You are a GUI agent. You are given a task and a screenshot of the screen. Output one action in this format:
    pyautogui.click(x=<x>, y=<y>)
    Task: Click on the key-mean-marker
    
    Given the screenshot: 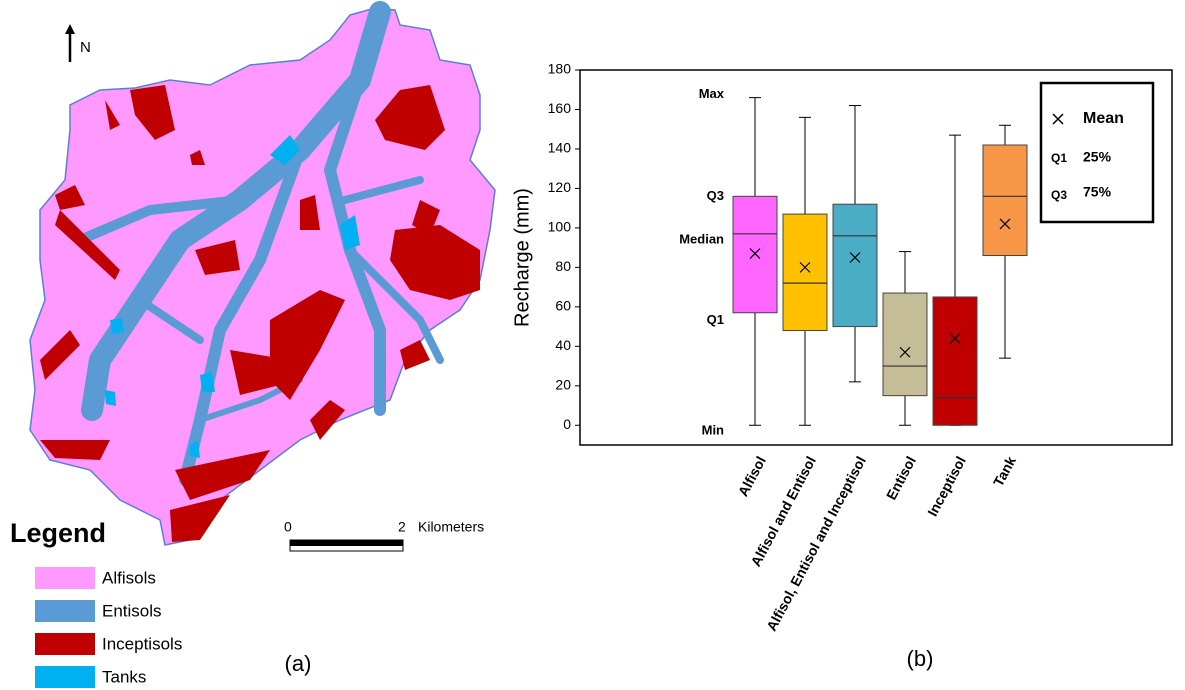 What is the action you would take?
    pyautogui.click(x=1058, y=119)
    